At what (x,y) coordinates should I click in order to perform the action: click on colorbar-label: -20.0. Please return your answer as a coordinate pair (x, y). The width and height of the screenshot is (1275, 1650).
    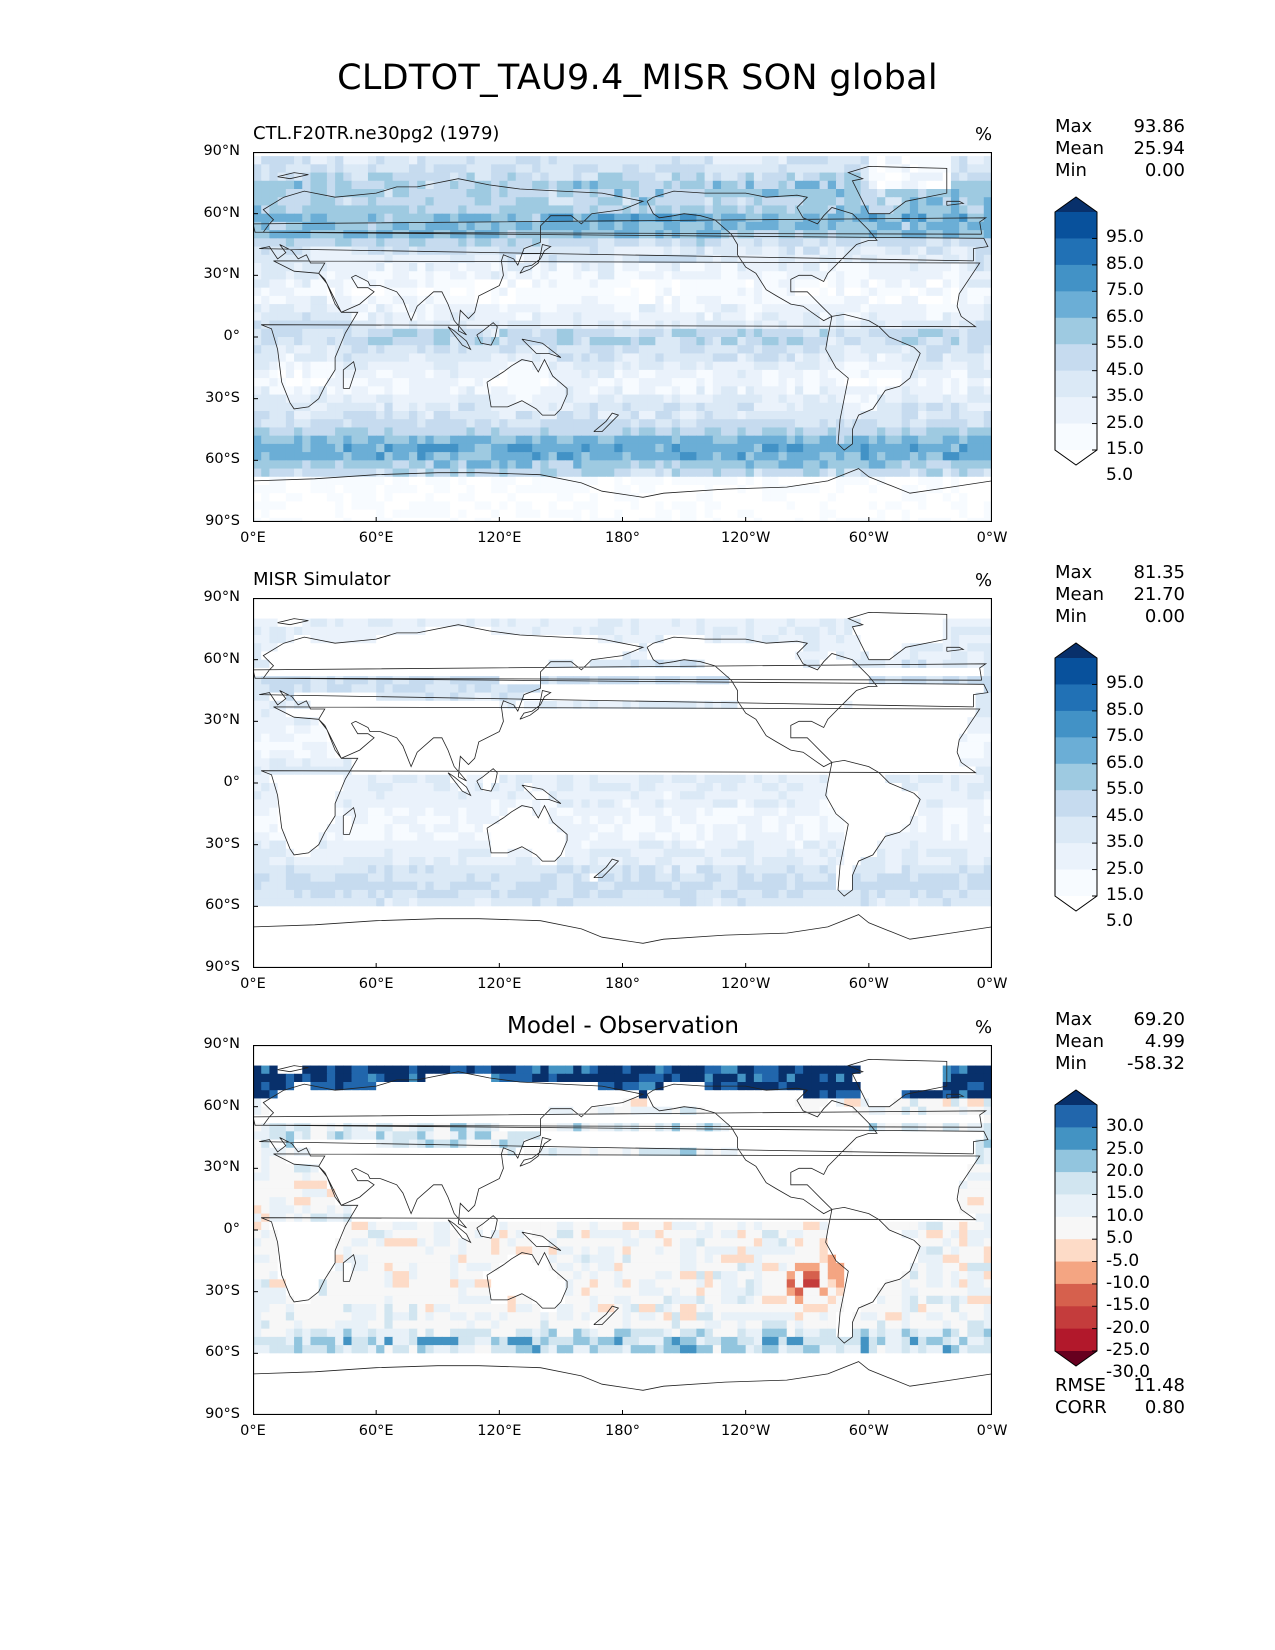
    Looking at the image, I should click on (1128, 1327).